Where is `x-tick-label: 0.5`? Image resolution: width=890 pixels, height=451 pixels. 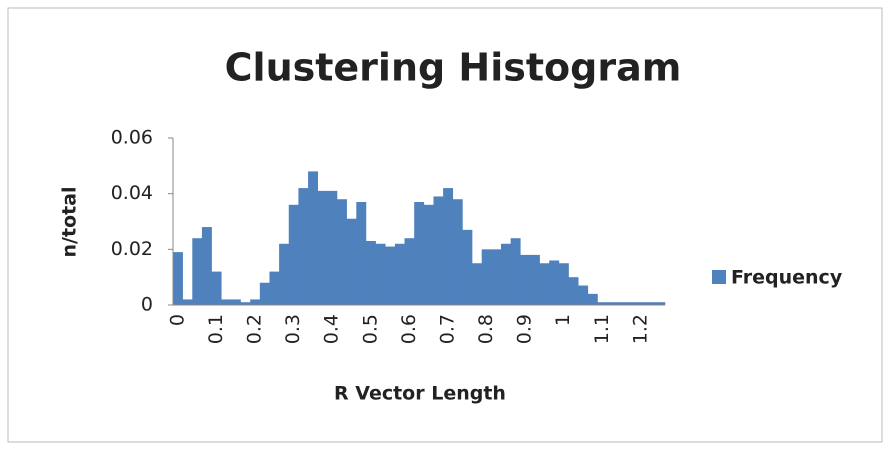 x-tick-label: 0.5 is located at coordinates (370, 329).